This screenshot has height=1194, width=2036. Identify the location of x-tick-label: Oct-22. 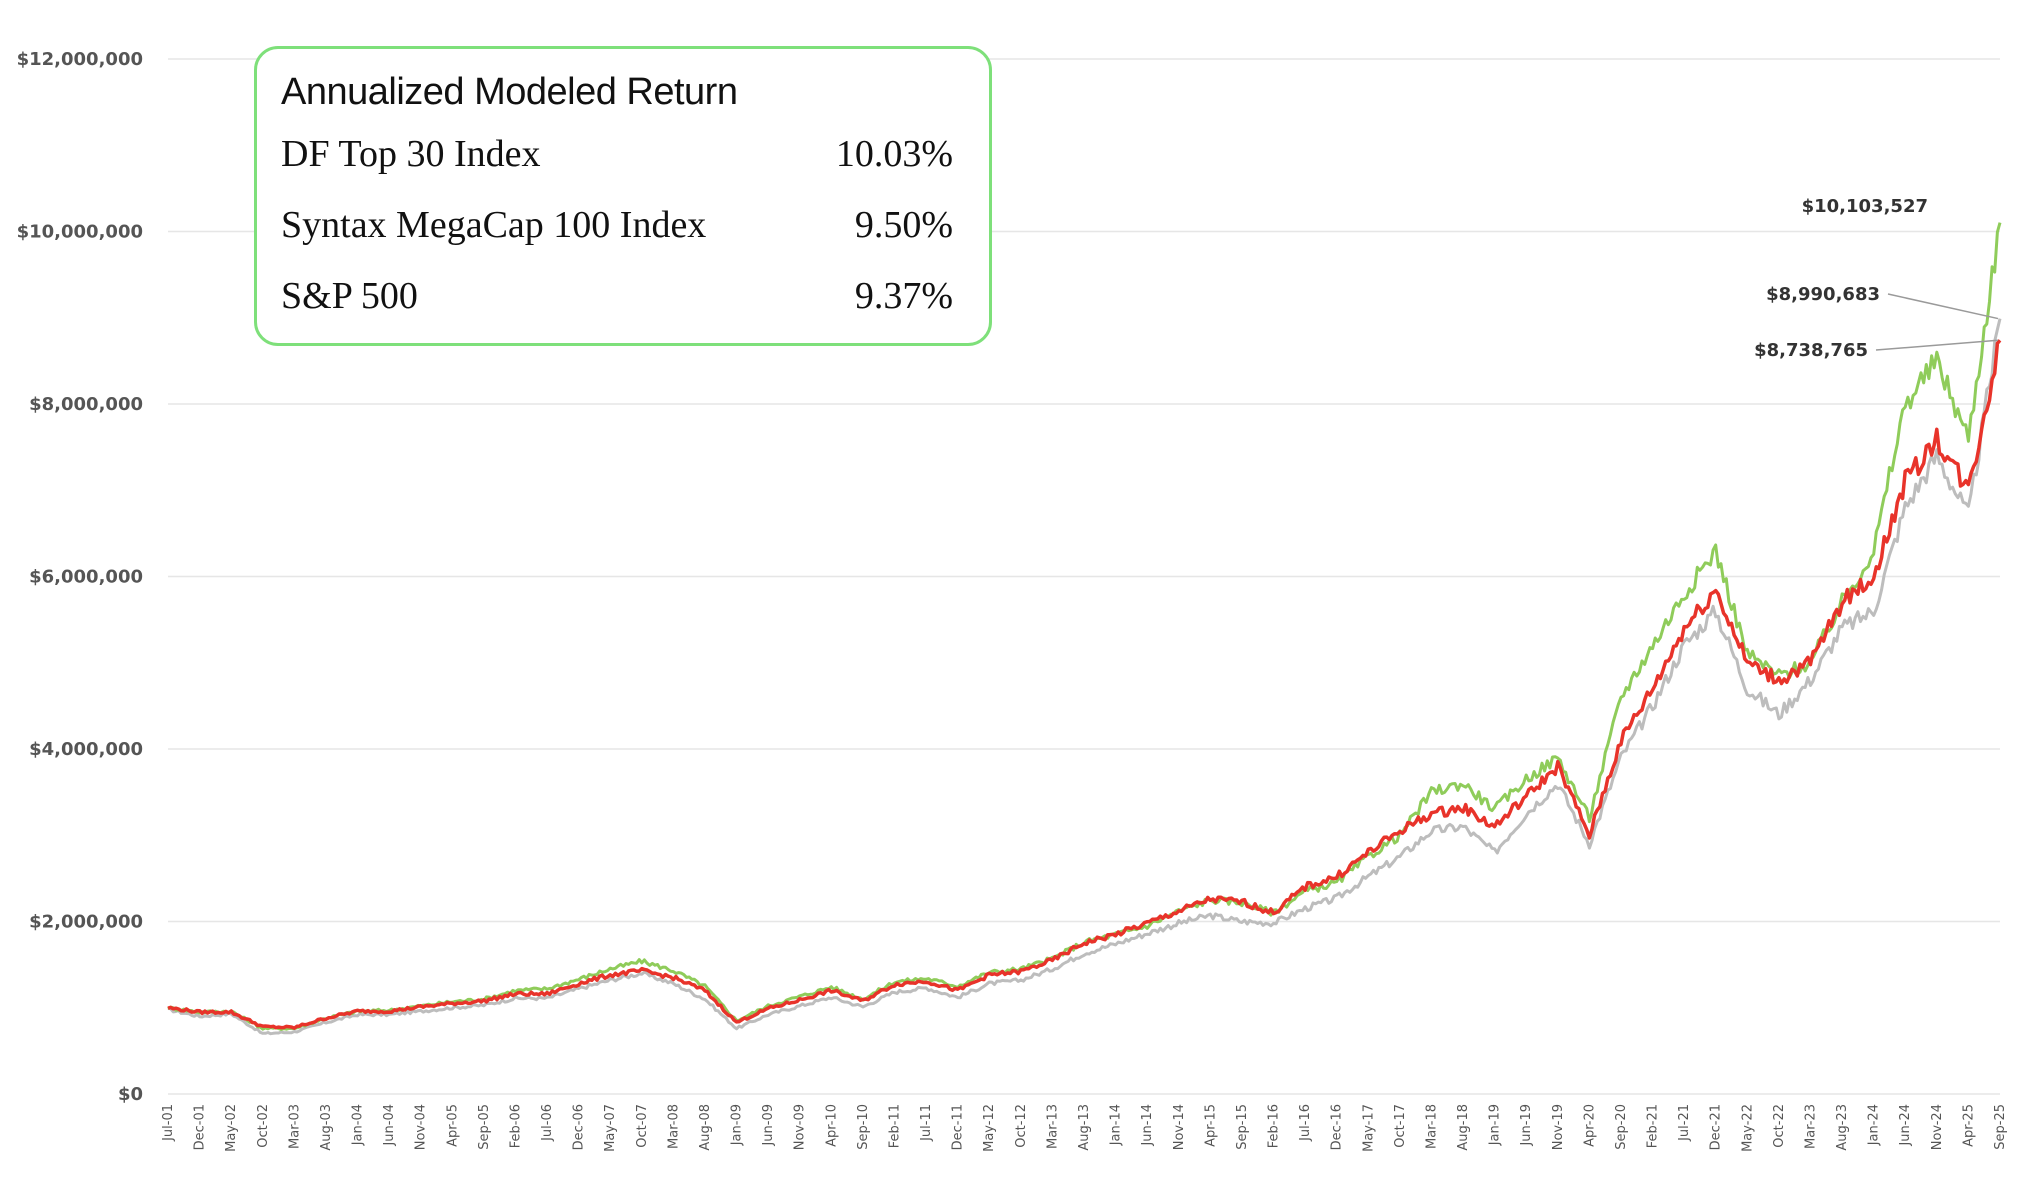
(1779, 1126).